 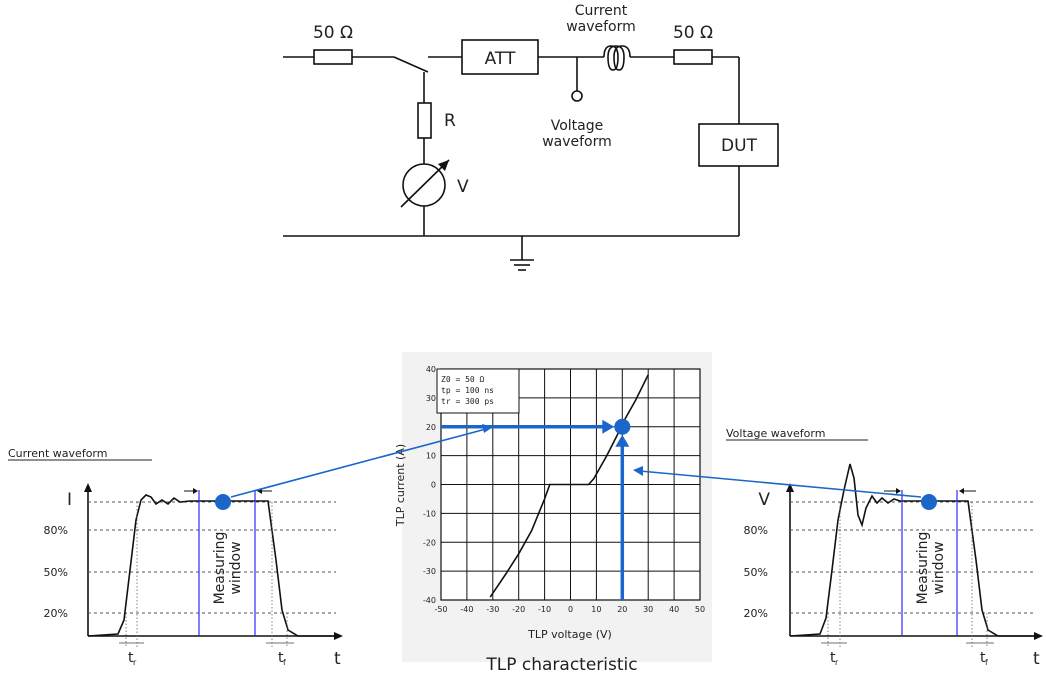 I want to click on voltage-probe-label-1: Voltage, so click(x=577, y=126).